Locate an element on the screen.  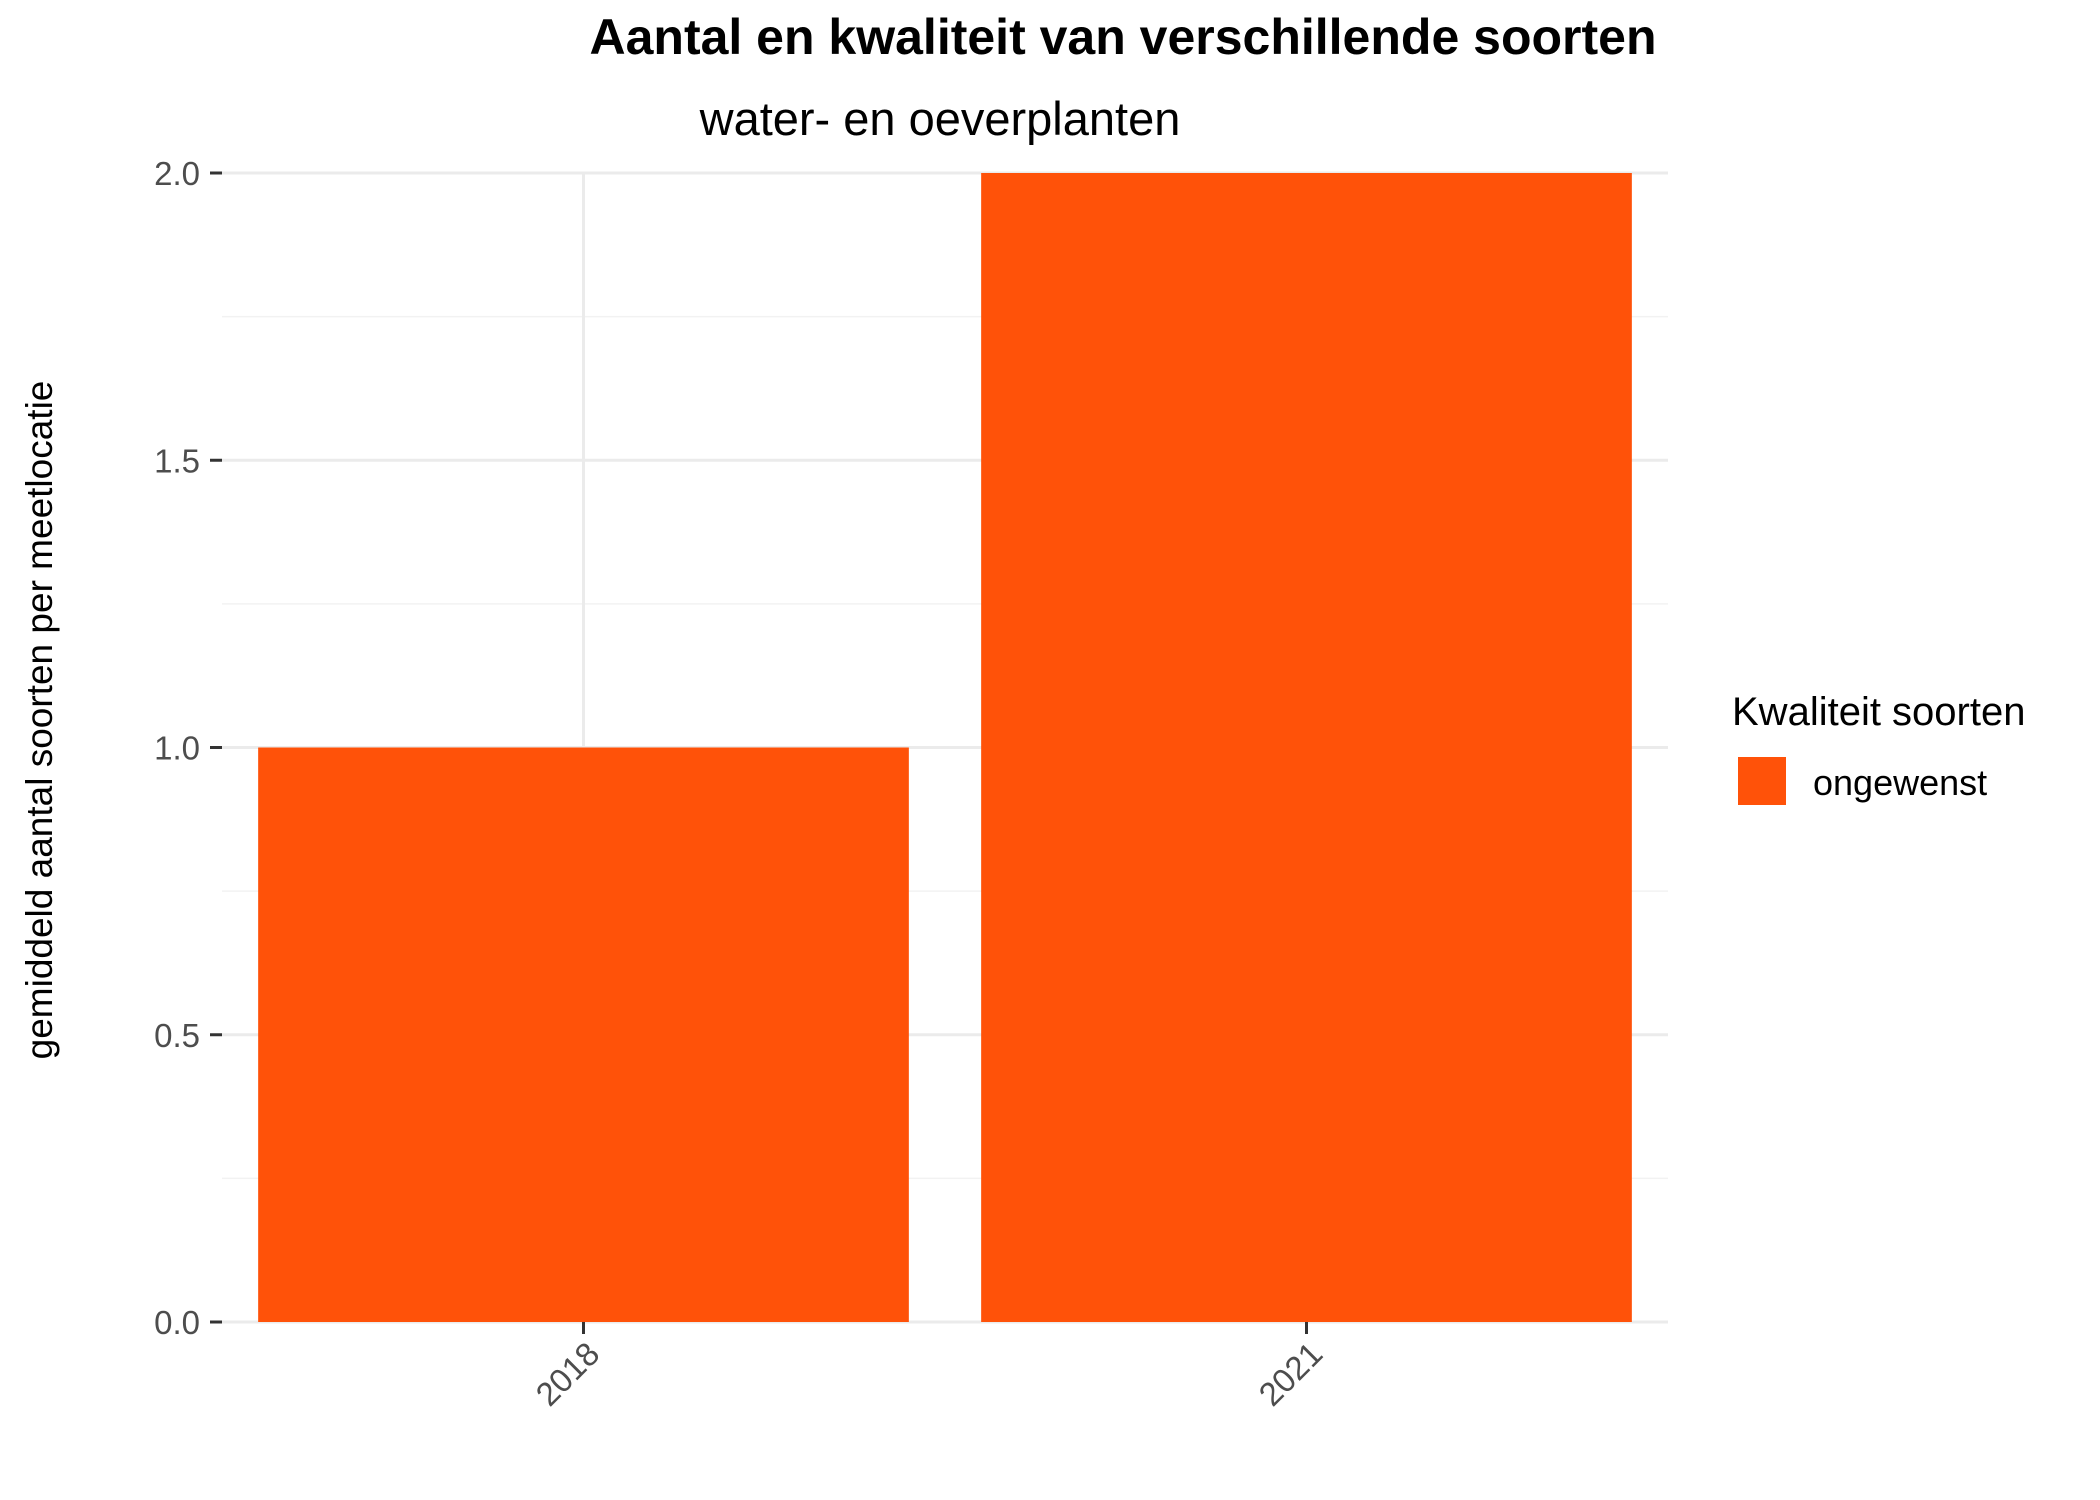
y-axis-label: gemiddeld aantal soorten per meetlocatie is located at coordinates (39, 720).